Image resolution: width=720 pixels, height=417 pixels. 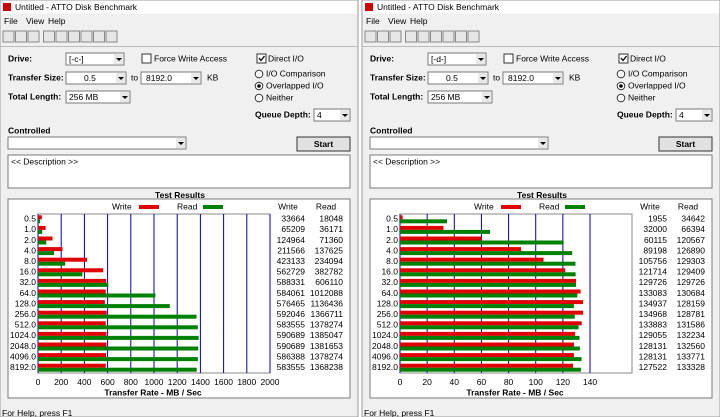 What do you see at coordinates (23, 335) in the screenshot?
I see `y-tick-label: 1024.0` at bounding box center [23, 335].